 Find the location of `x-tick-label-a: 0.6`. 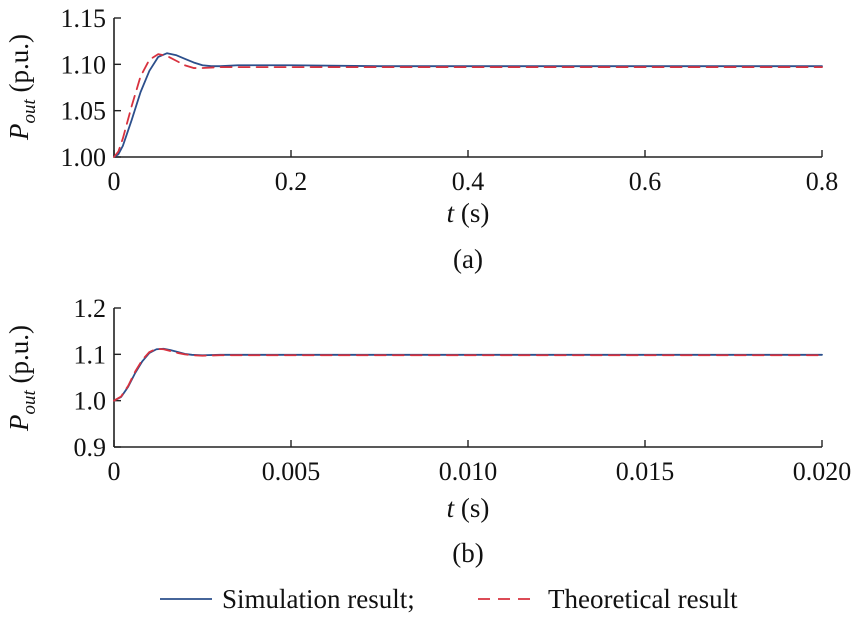

x-tick-label-a: 0.6 is located at coordinates (645, 181).